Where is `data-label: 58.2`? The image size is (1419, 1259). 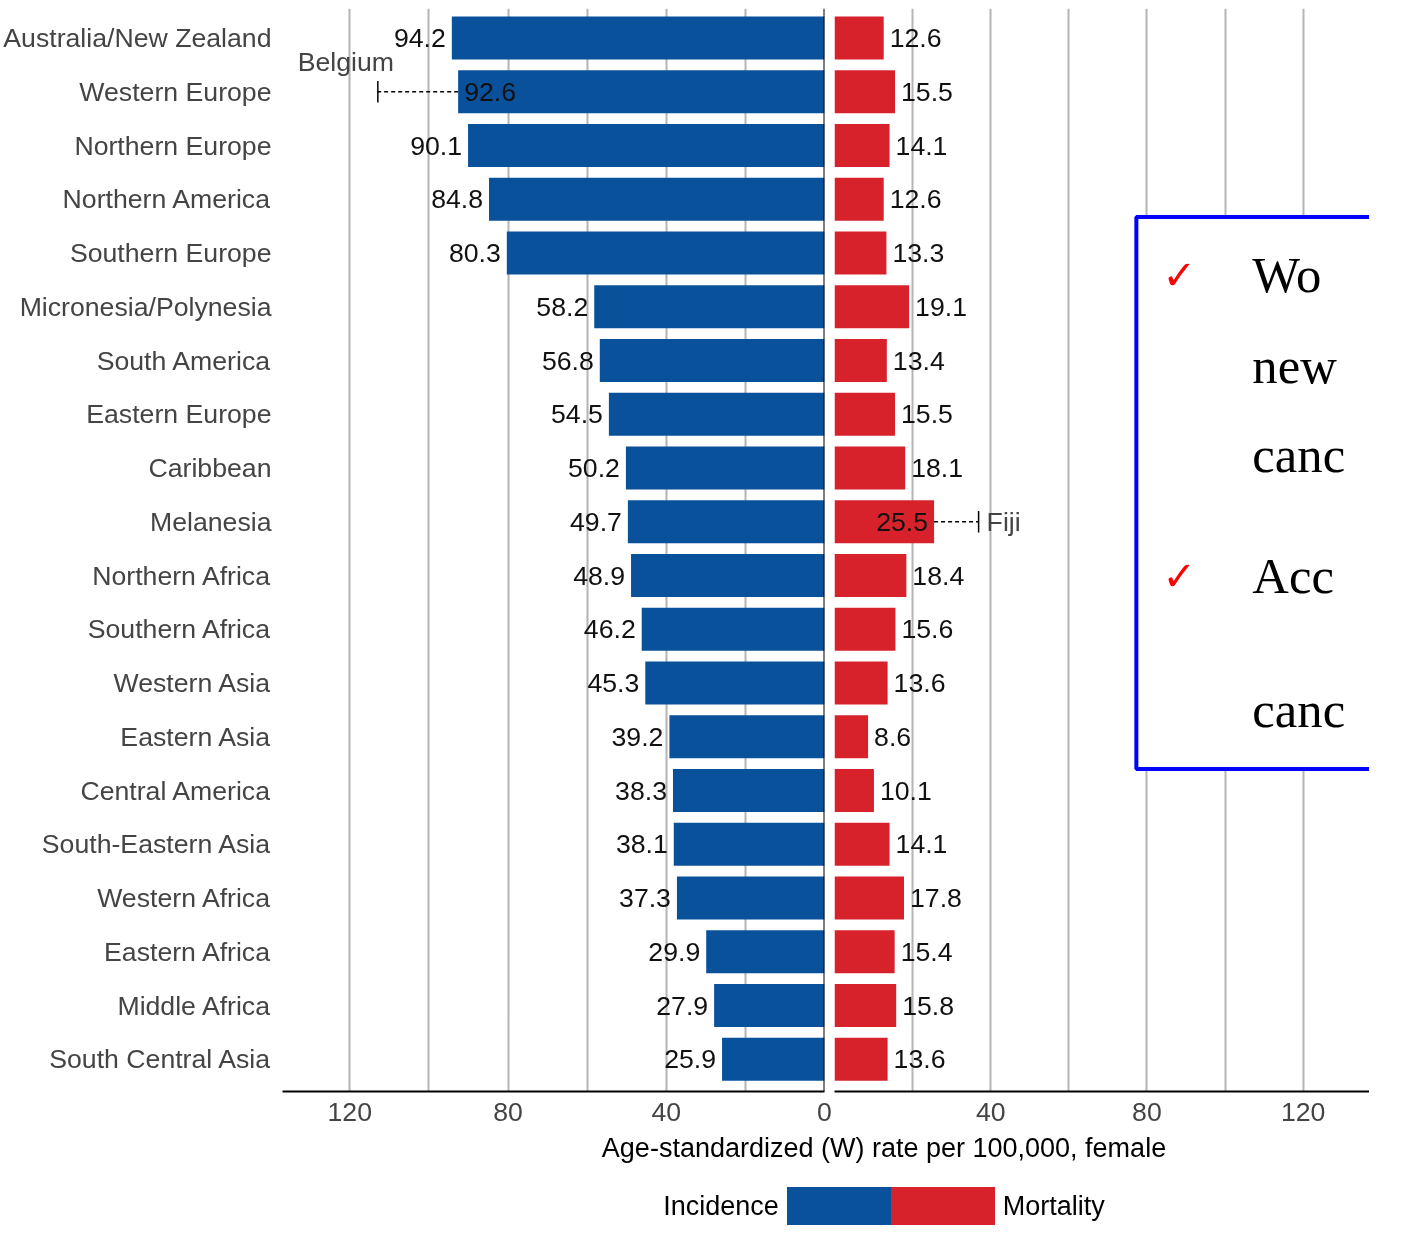 data-label: 58.2 is located at coordinates (562, 306).